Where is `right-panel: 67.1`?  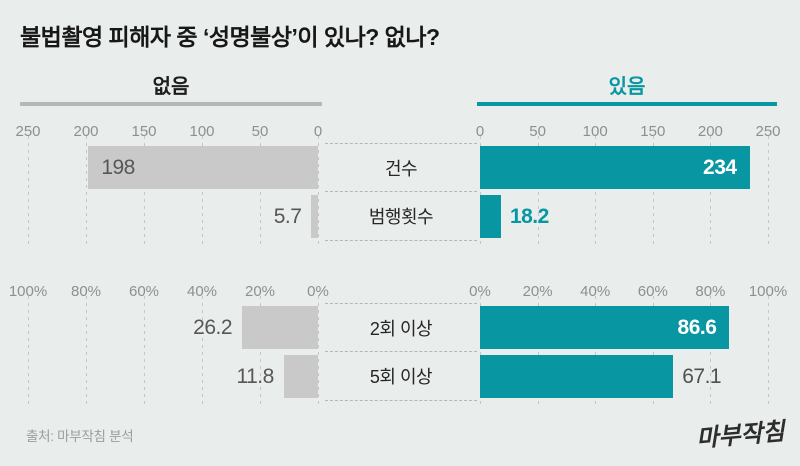
right-panel: 67.1 is located at coordinates (624, 376).